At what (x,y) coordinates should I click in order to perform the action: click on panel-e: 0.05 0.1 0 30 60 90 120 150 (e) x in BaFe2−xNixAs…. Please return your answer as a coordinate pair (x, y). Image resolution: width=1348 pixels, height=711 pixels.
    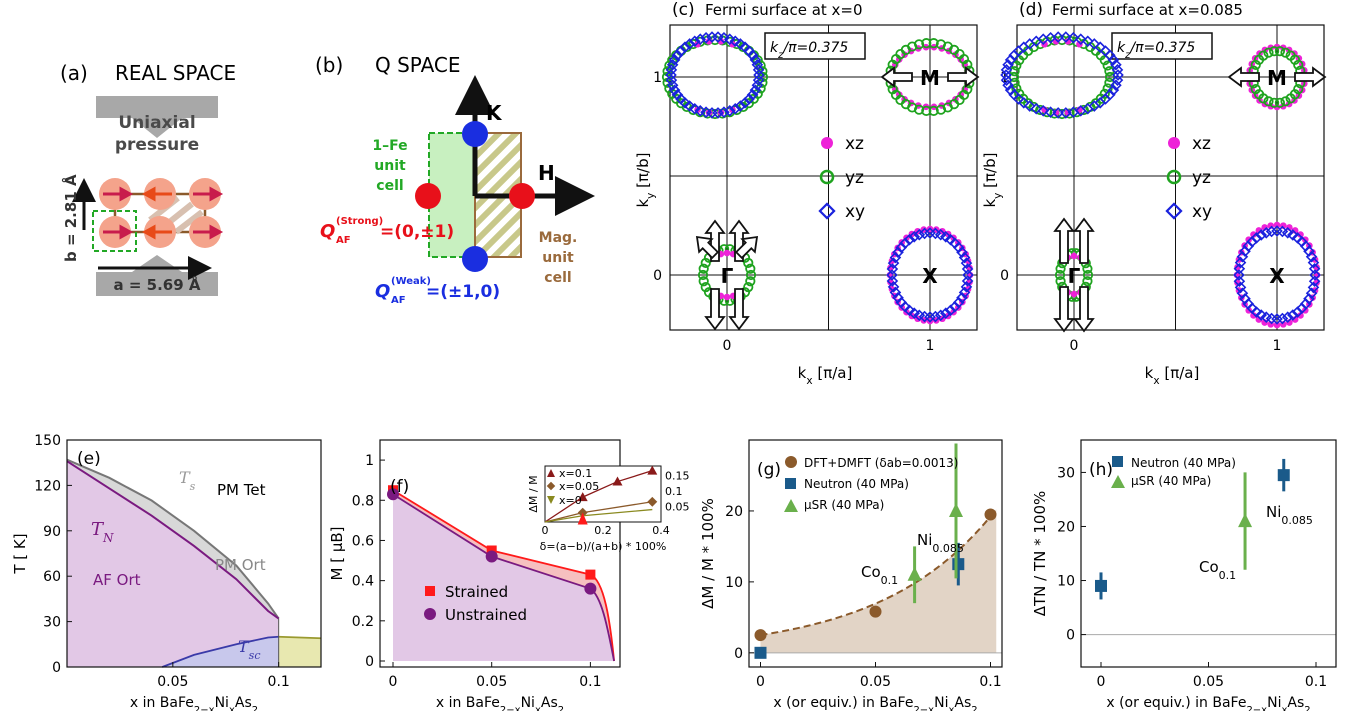
    Looking at the image, I should click on (166, 572).